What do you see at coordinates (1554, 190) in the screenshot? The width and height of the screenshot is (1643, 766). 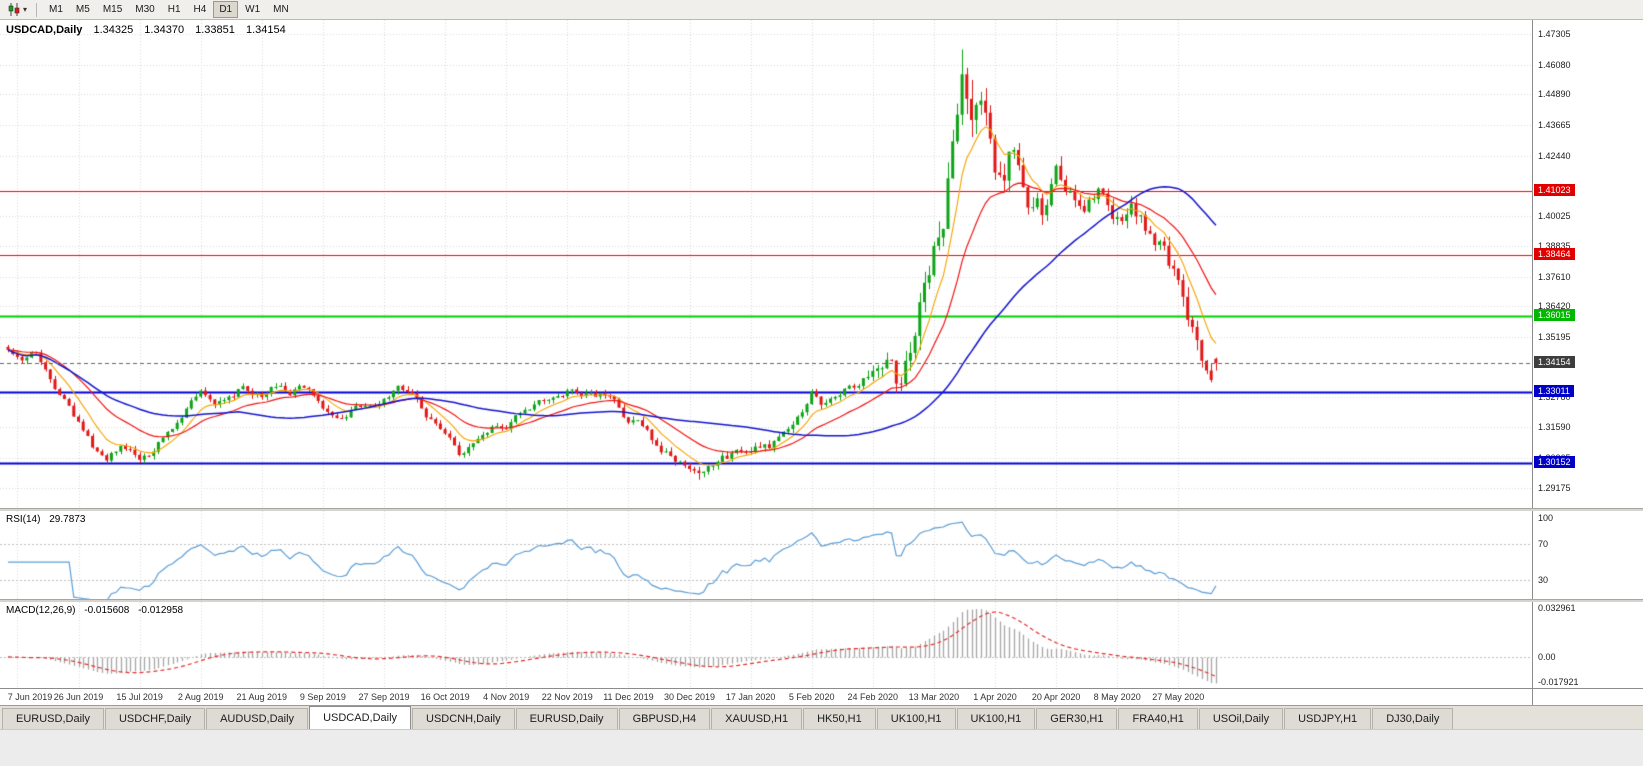 I see `price-level-badge: 1.41023` at bounding box center [1554, 190].